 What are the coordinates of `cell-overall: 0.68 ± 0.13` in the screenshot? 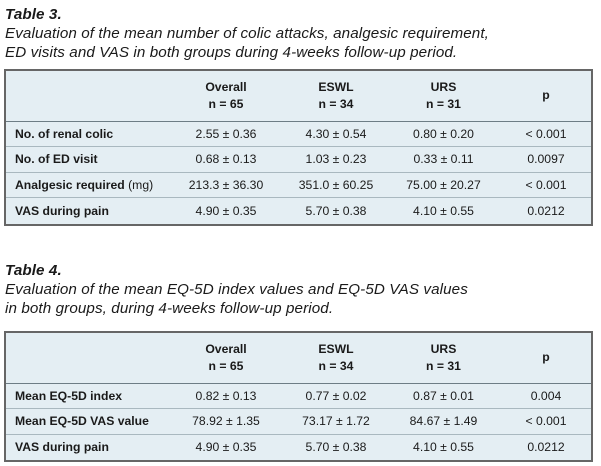 It's located at (226, 159).